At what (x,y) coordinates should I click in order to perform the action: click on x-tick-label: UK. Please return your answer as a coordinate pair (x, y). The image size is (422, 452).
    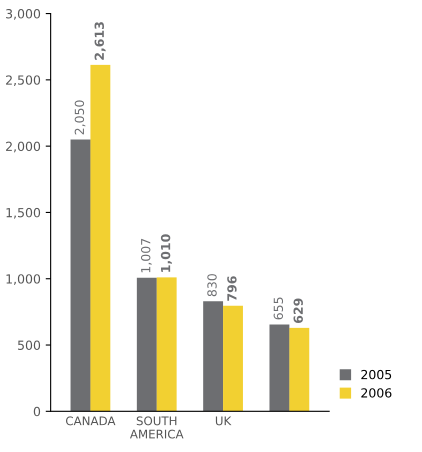
    Looking at the image, I should click on (224, 421).